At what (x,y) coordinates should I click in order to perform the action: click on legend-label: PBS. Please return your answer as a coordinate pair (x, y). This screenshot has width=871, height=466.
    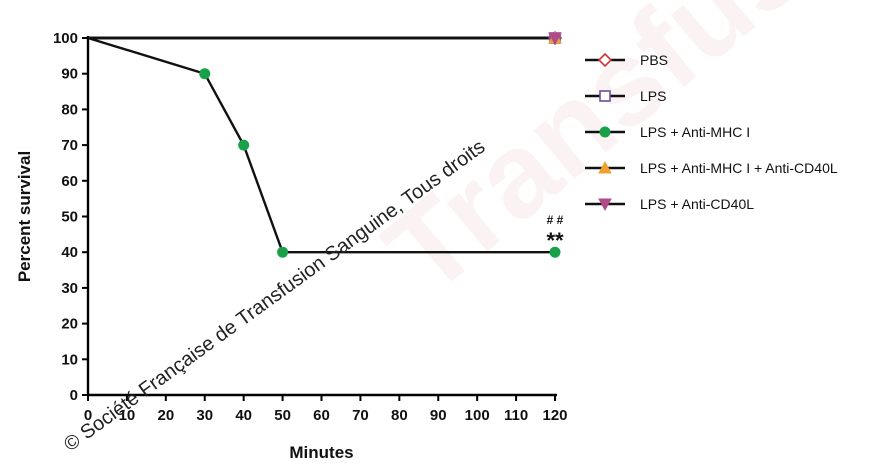
    Looking at the image, I should click on (654, 60).